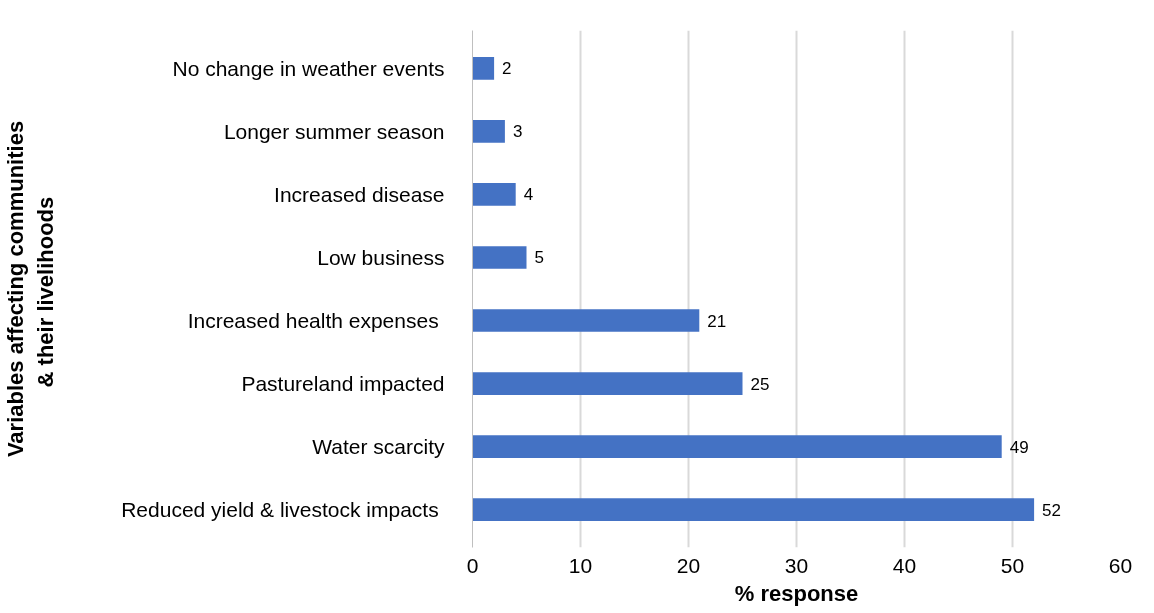 The height and width of the screenshot is (613, 1154). Describe the element at coordinates (760, 384) in the screenshot. I see `data-label: 25` at that location.